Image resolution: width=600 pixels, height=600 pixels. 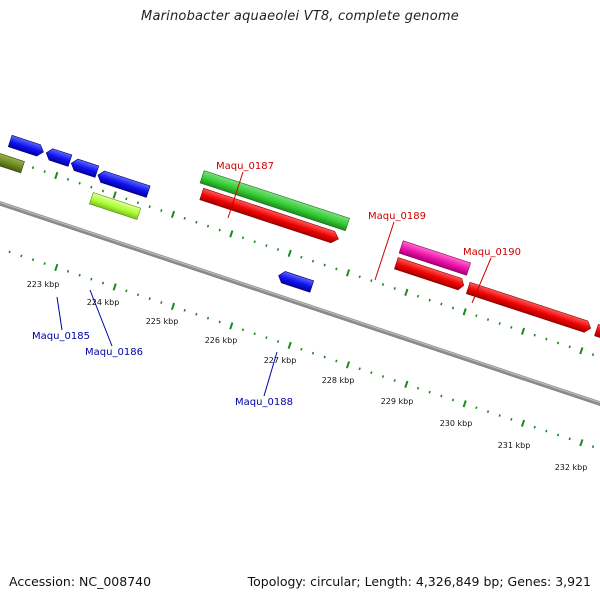 I want to click on label-maqu-0185: Maqu_0185, so click(x=61, y=336).